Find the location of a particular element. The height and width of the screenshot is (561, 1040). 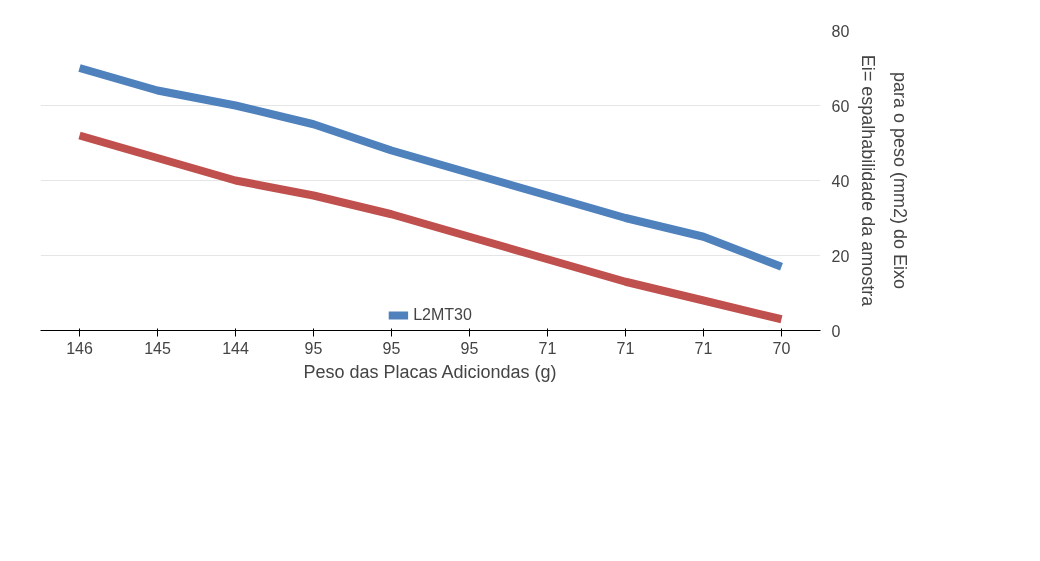

legend-label: L2MT30 is located at coordinates (442, 315).